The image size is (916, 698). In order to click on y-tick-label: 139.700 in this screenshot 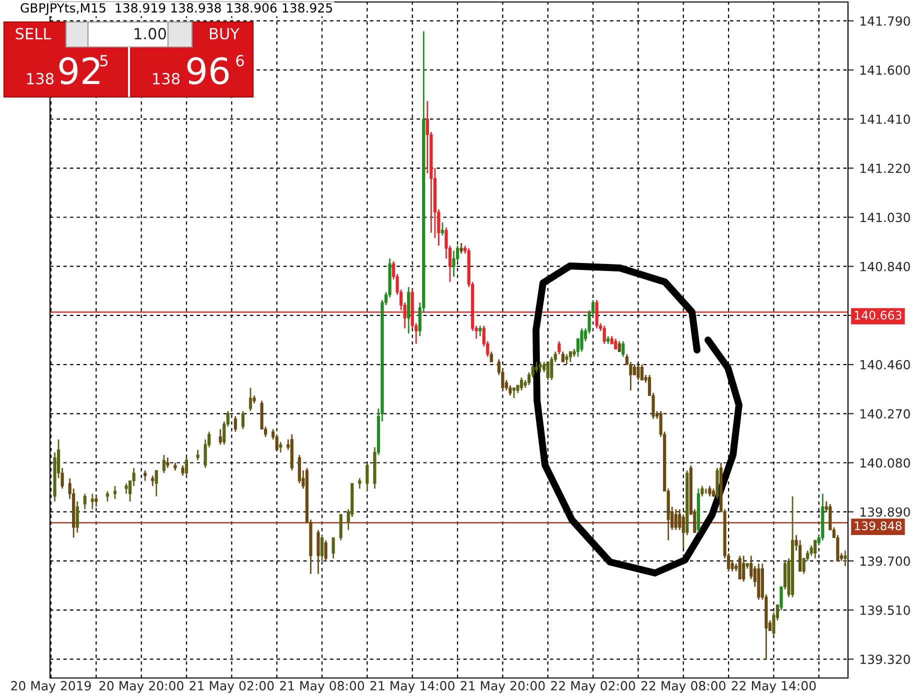, I will do `click(885, 561)`.